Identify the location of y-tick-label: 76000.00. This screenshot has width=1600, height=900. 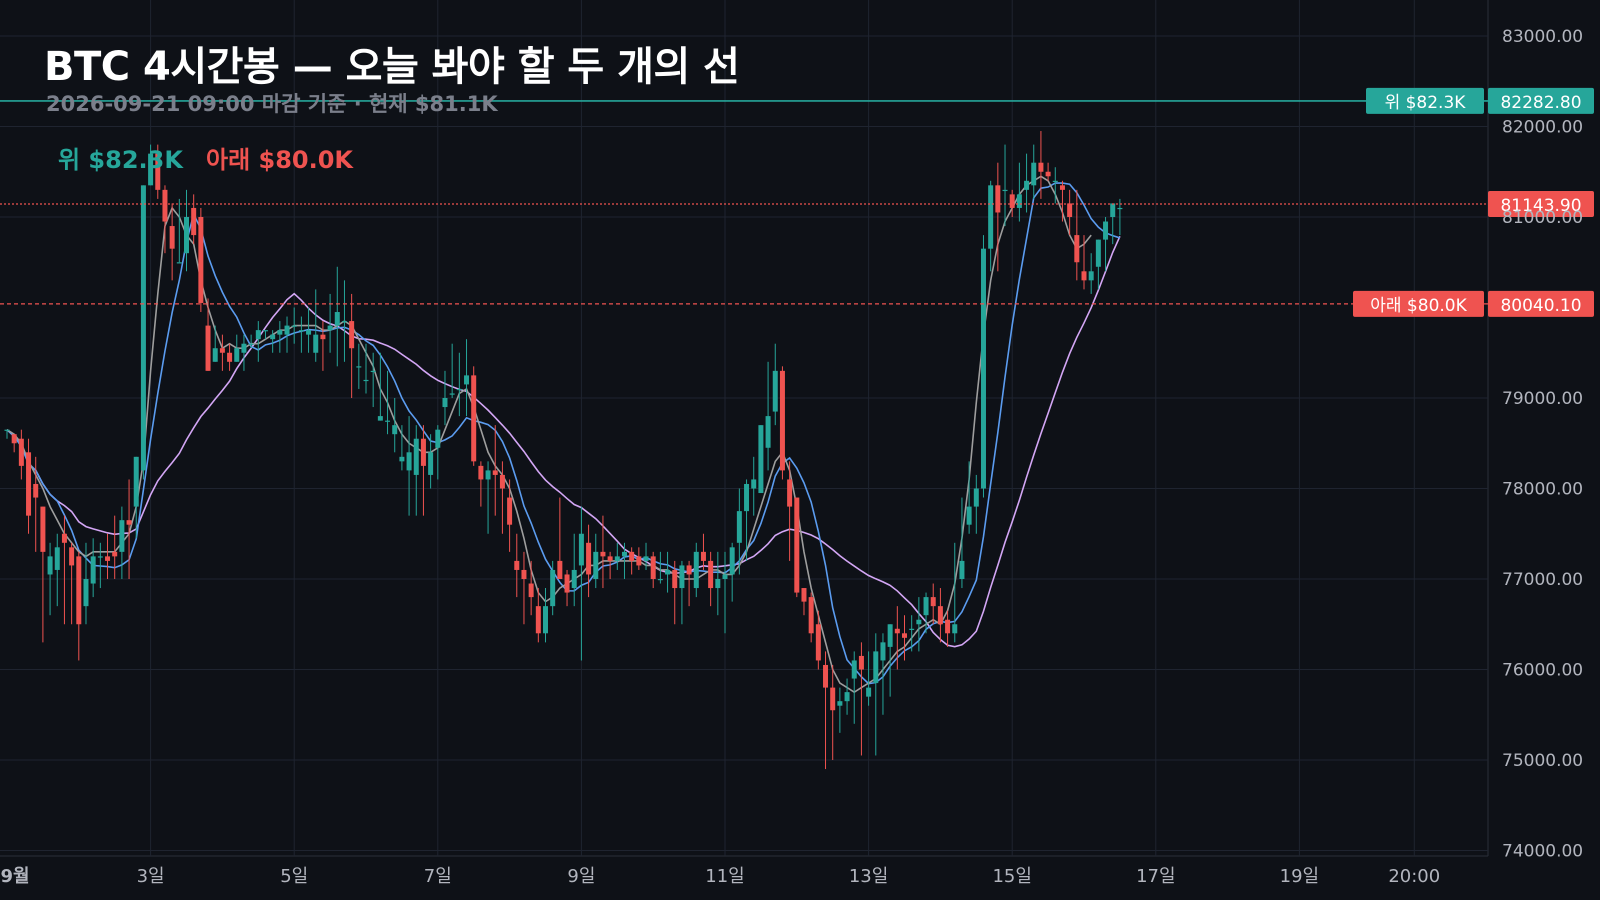
(1542, 671).